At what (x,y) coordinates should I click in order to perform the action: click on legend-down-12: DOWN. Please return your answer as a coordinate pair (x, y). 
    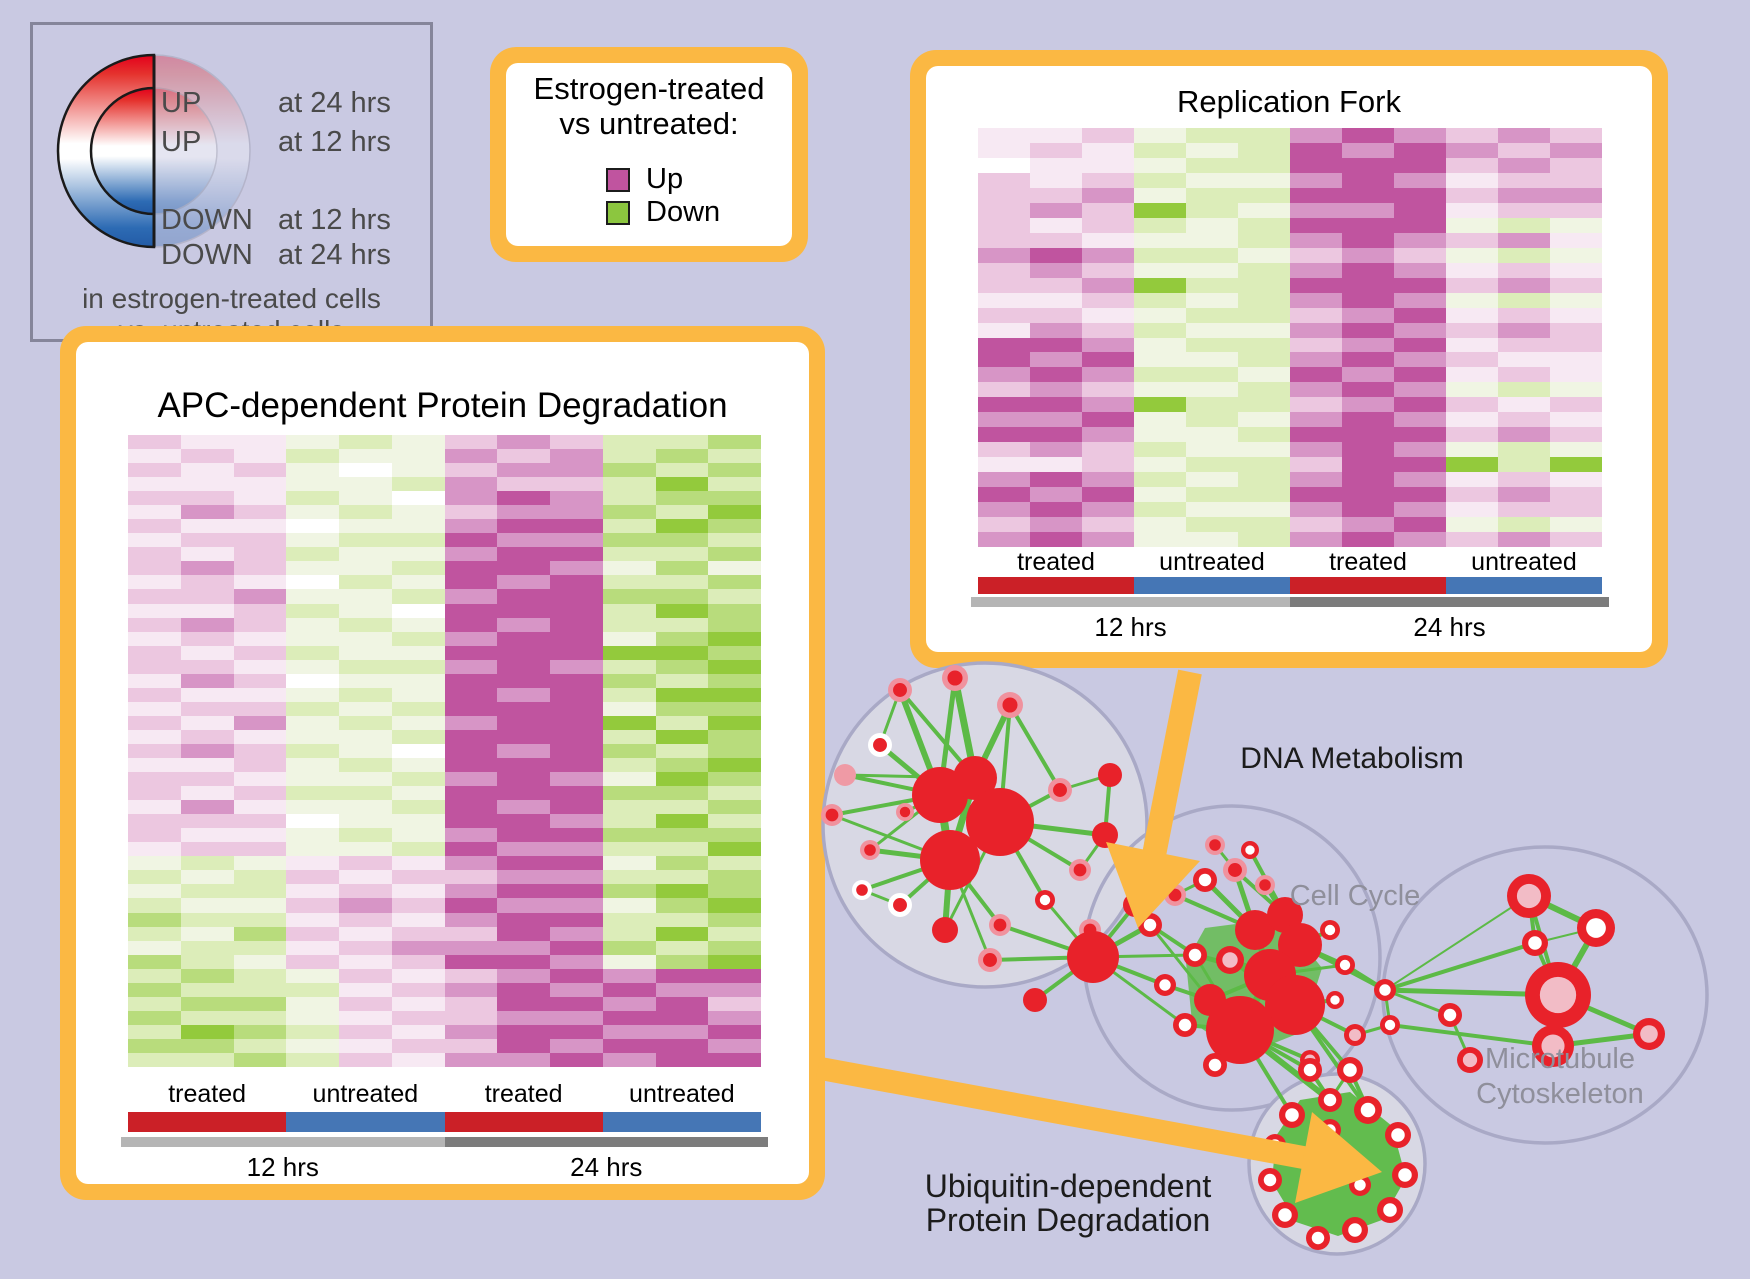
    Looking at the image, I should click on (207, 220).